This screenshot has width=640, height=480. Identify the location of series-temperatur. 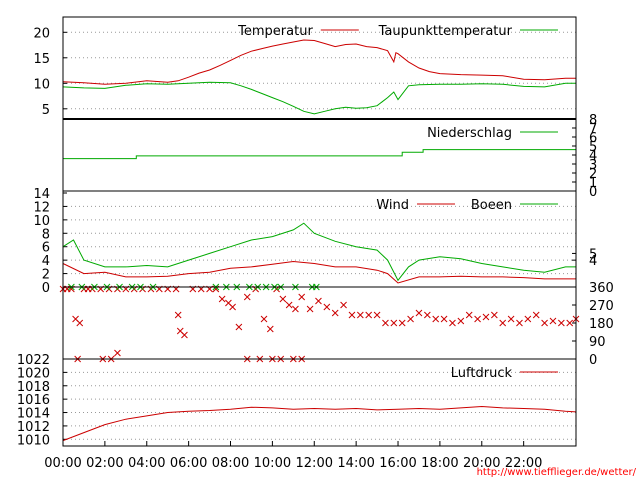
(319, 62).